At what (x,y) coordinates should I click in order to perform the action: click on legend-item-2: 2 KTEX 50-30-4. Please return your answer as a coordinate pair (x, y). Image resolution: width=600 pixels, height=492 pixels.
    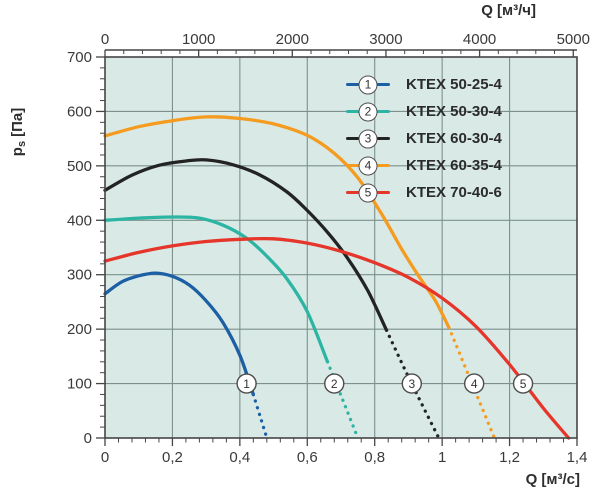
    Looking at the image, I should click on (424, 111).